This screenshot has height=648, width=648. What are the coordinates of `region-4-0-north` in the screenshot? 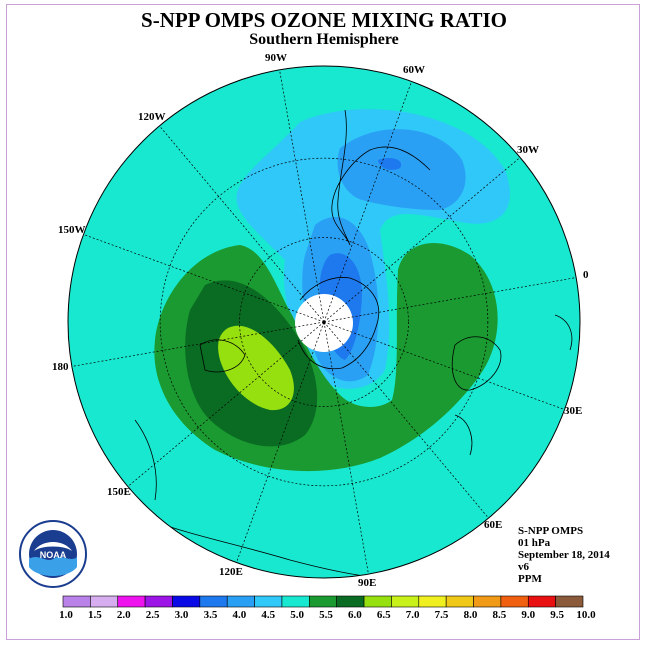 It's located at (401, 169).